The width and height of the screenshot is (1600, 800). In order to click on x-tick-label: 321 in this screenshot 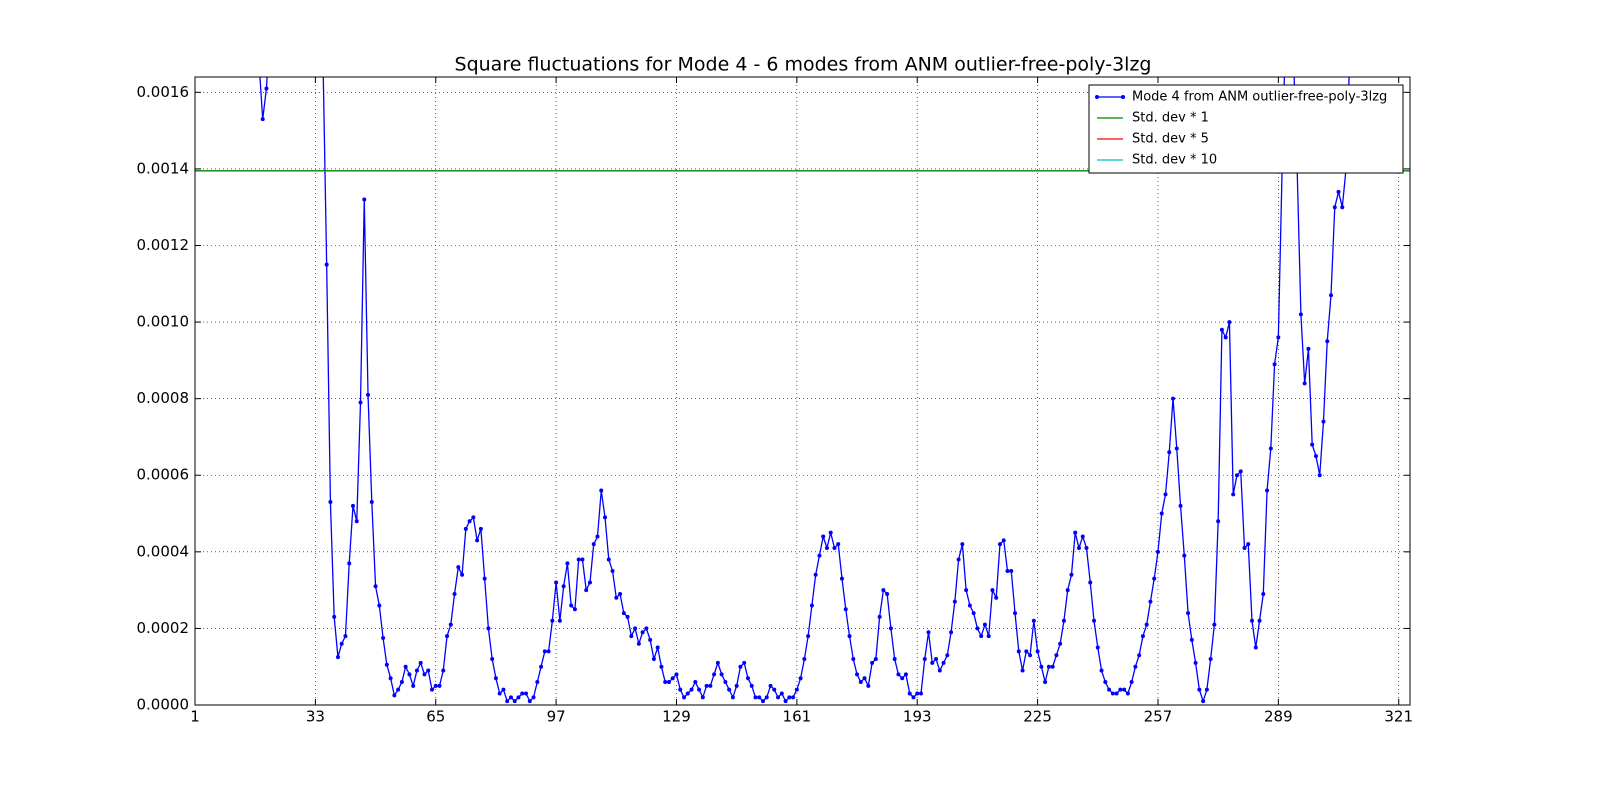, I will do `click(1398, 717)`.